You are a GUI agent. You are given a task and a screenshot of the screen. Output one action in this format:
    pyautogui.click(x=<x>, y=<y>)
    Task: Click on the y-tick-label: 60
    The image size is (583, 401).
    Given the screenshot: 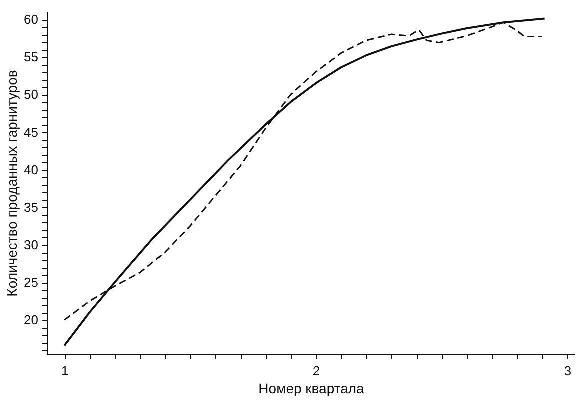 What is the action you would take?
    pyautogui.click(x=31, y=20)
    